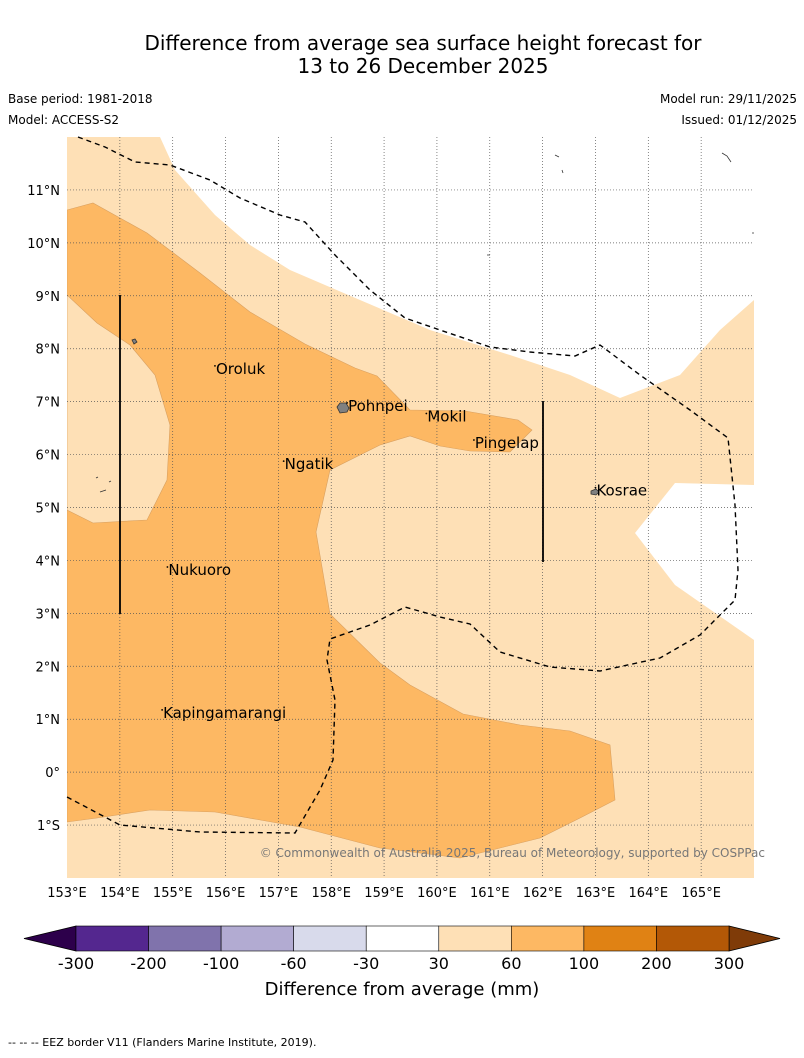 The image size is (804, 1058). I want to click on longitude-tick-label: 159°E, so click(384, 893).